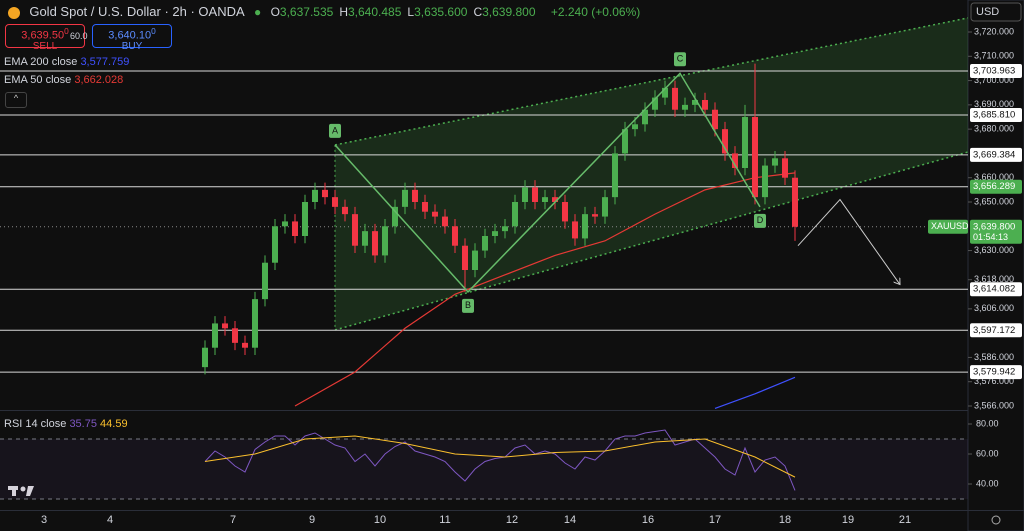 The height and width of the screenshot is (531, 1024). I want to click on ohlc-key: L, so click(411, 12).